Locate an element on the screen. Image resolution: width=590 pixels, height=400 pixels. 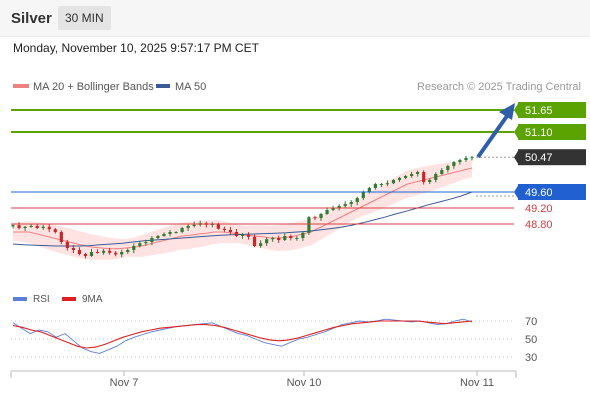
rsi-tick-label: 50 is located at coordinates (531, 340).